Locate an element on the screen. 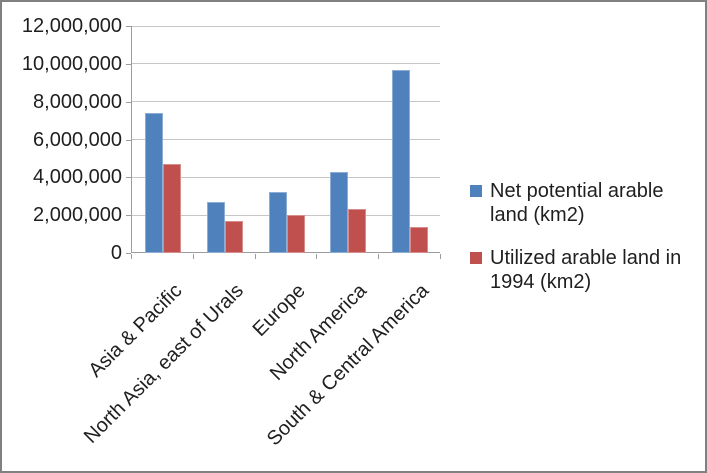 The width and height of the screenshot is (707, 473). y-tick-label: 2,000,000 is located at coordinates (77, 215).